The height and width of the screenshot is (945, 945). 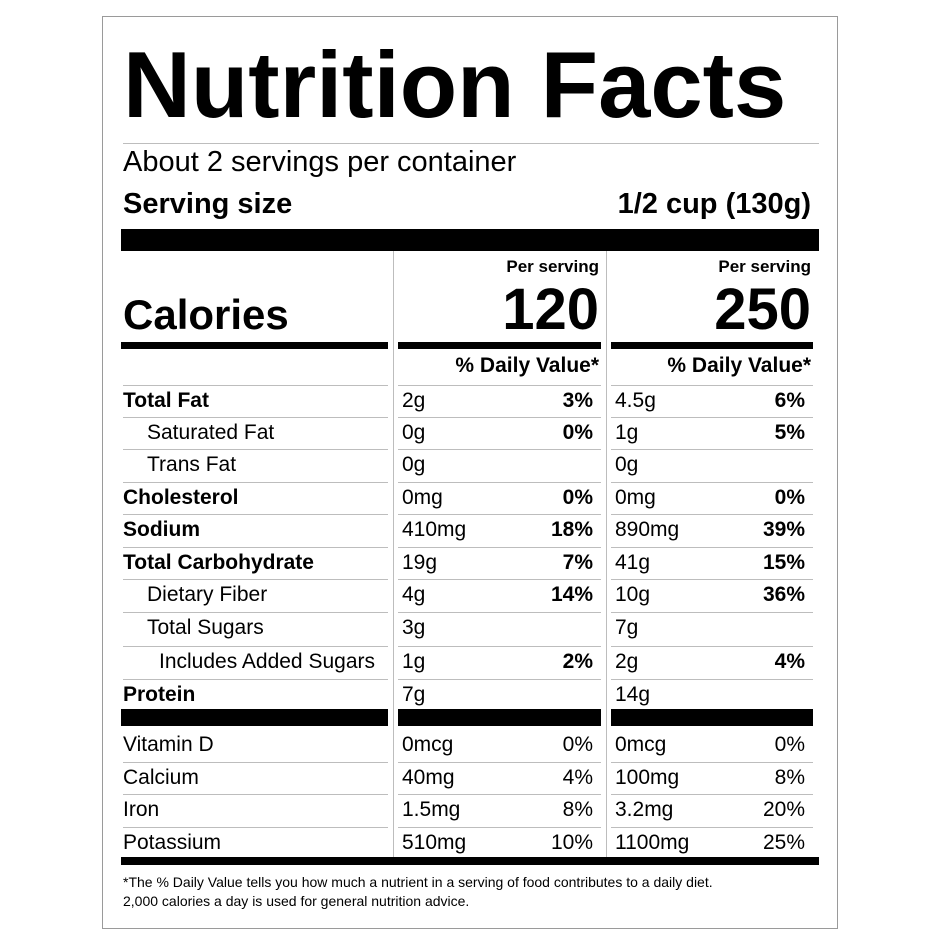 I want to click on col2-amount: 0g, so click(x=627, y=464).